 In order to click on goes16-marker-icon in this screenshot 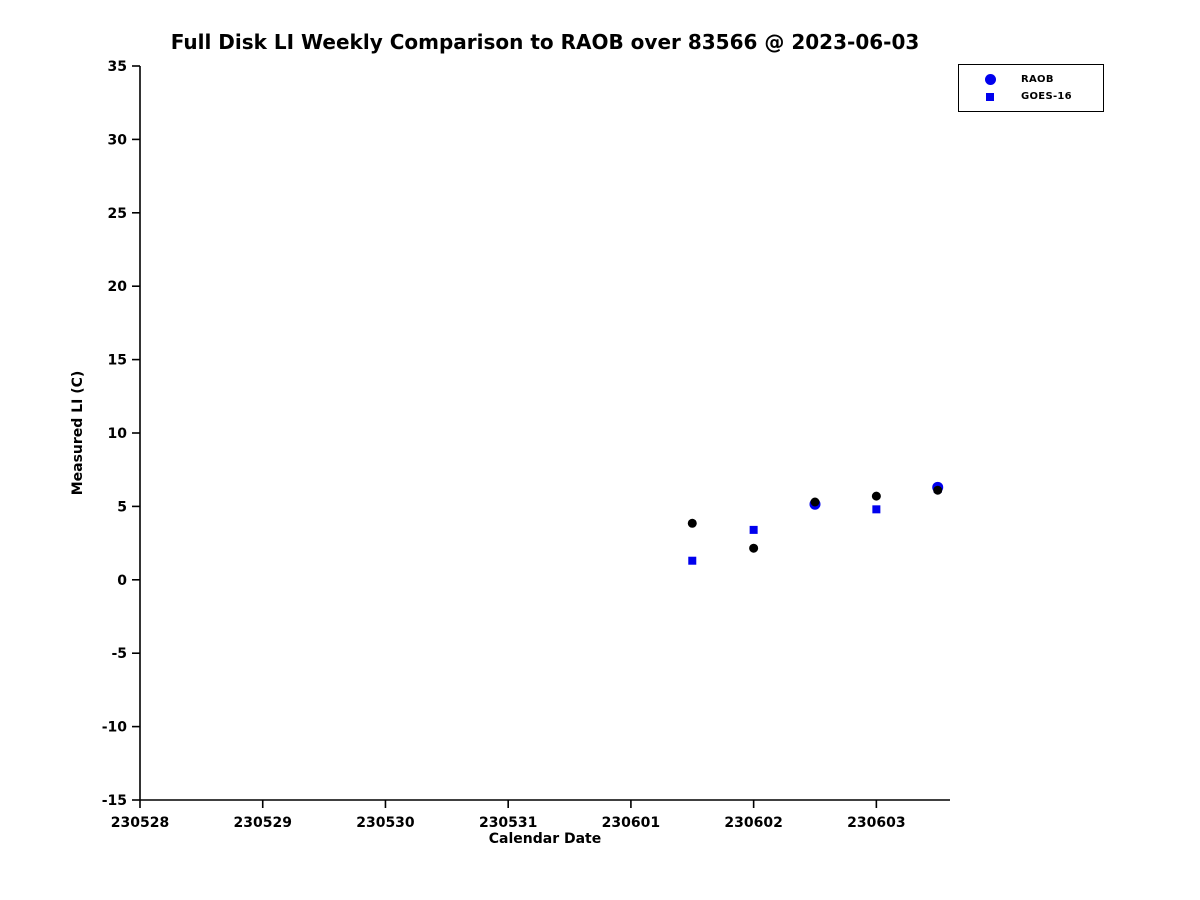, I will do `click(990, 96)`.